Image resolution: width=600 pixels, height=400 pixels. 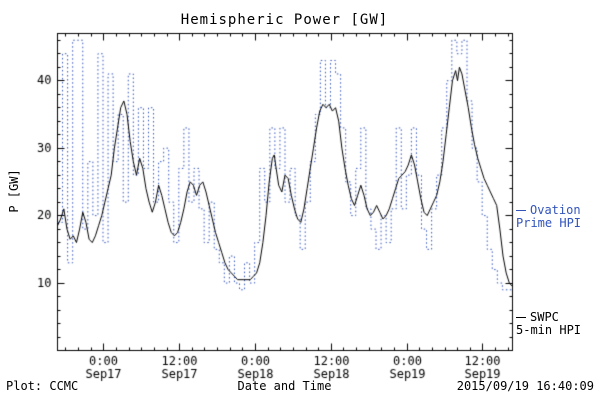 What do you see at coordinates (549, 223) in the screenshot?
I see `legend-ovation-line2: Prime HPI` at bounding box center [549, 223].